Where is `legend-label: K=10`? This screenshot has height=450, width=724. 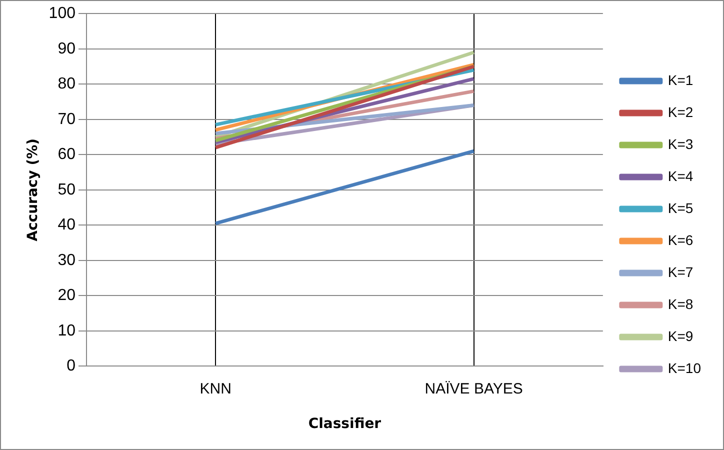
legend-label: K=10 is located at coordinates (685, 368).